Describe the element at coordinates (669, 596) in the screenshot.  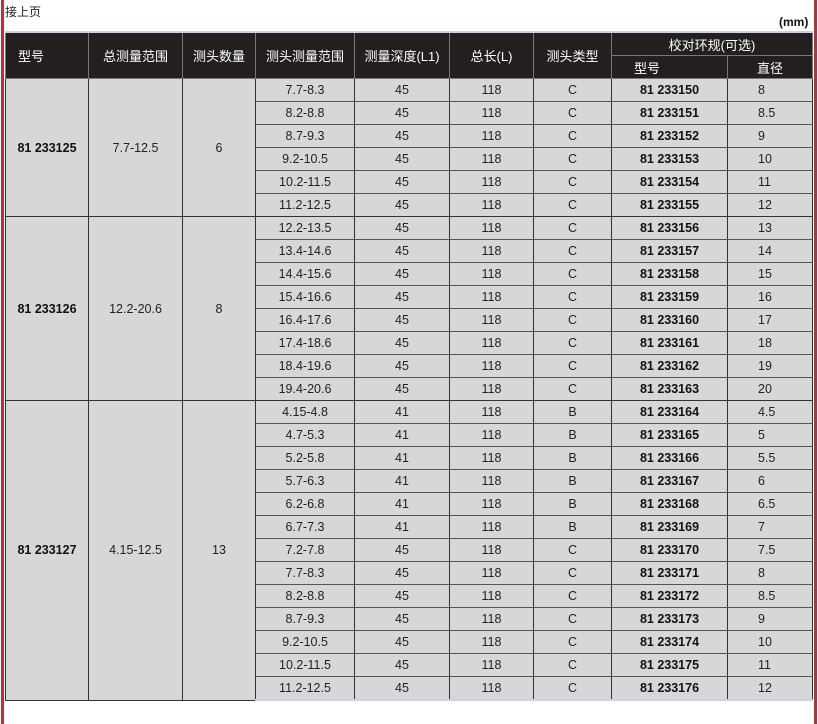
I see `cell-ring-model: 81 233172` at that location.